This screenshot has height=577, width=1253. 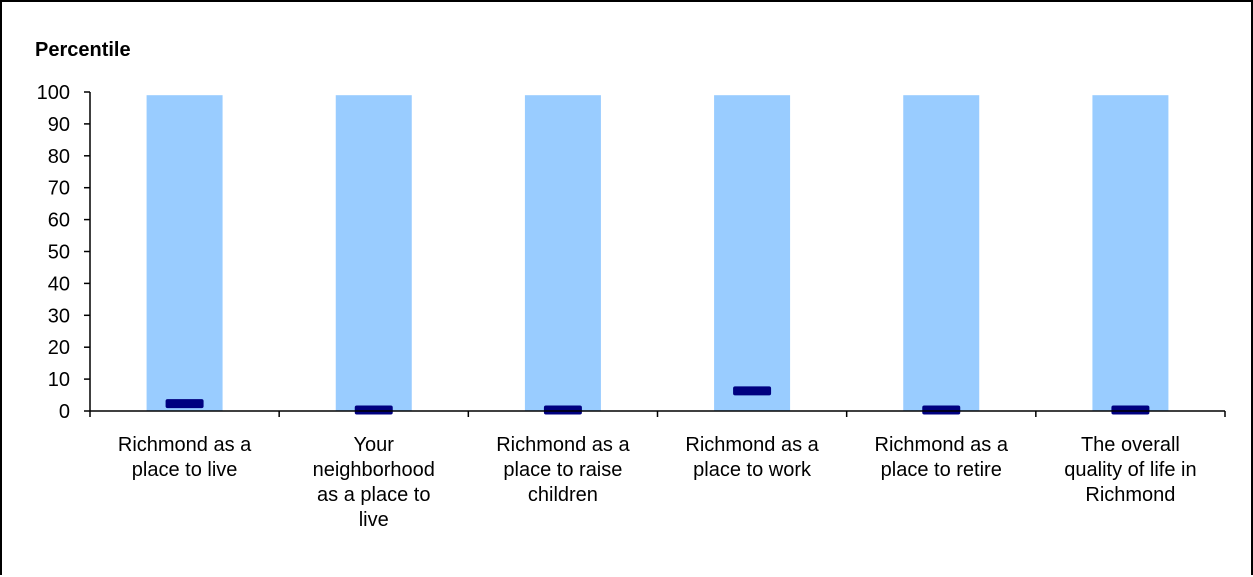 I want to click on y-tick-label: 0, so click(x=64, y=412).